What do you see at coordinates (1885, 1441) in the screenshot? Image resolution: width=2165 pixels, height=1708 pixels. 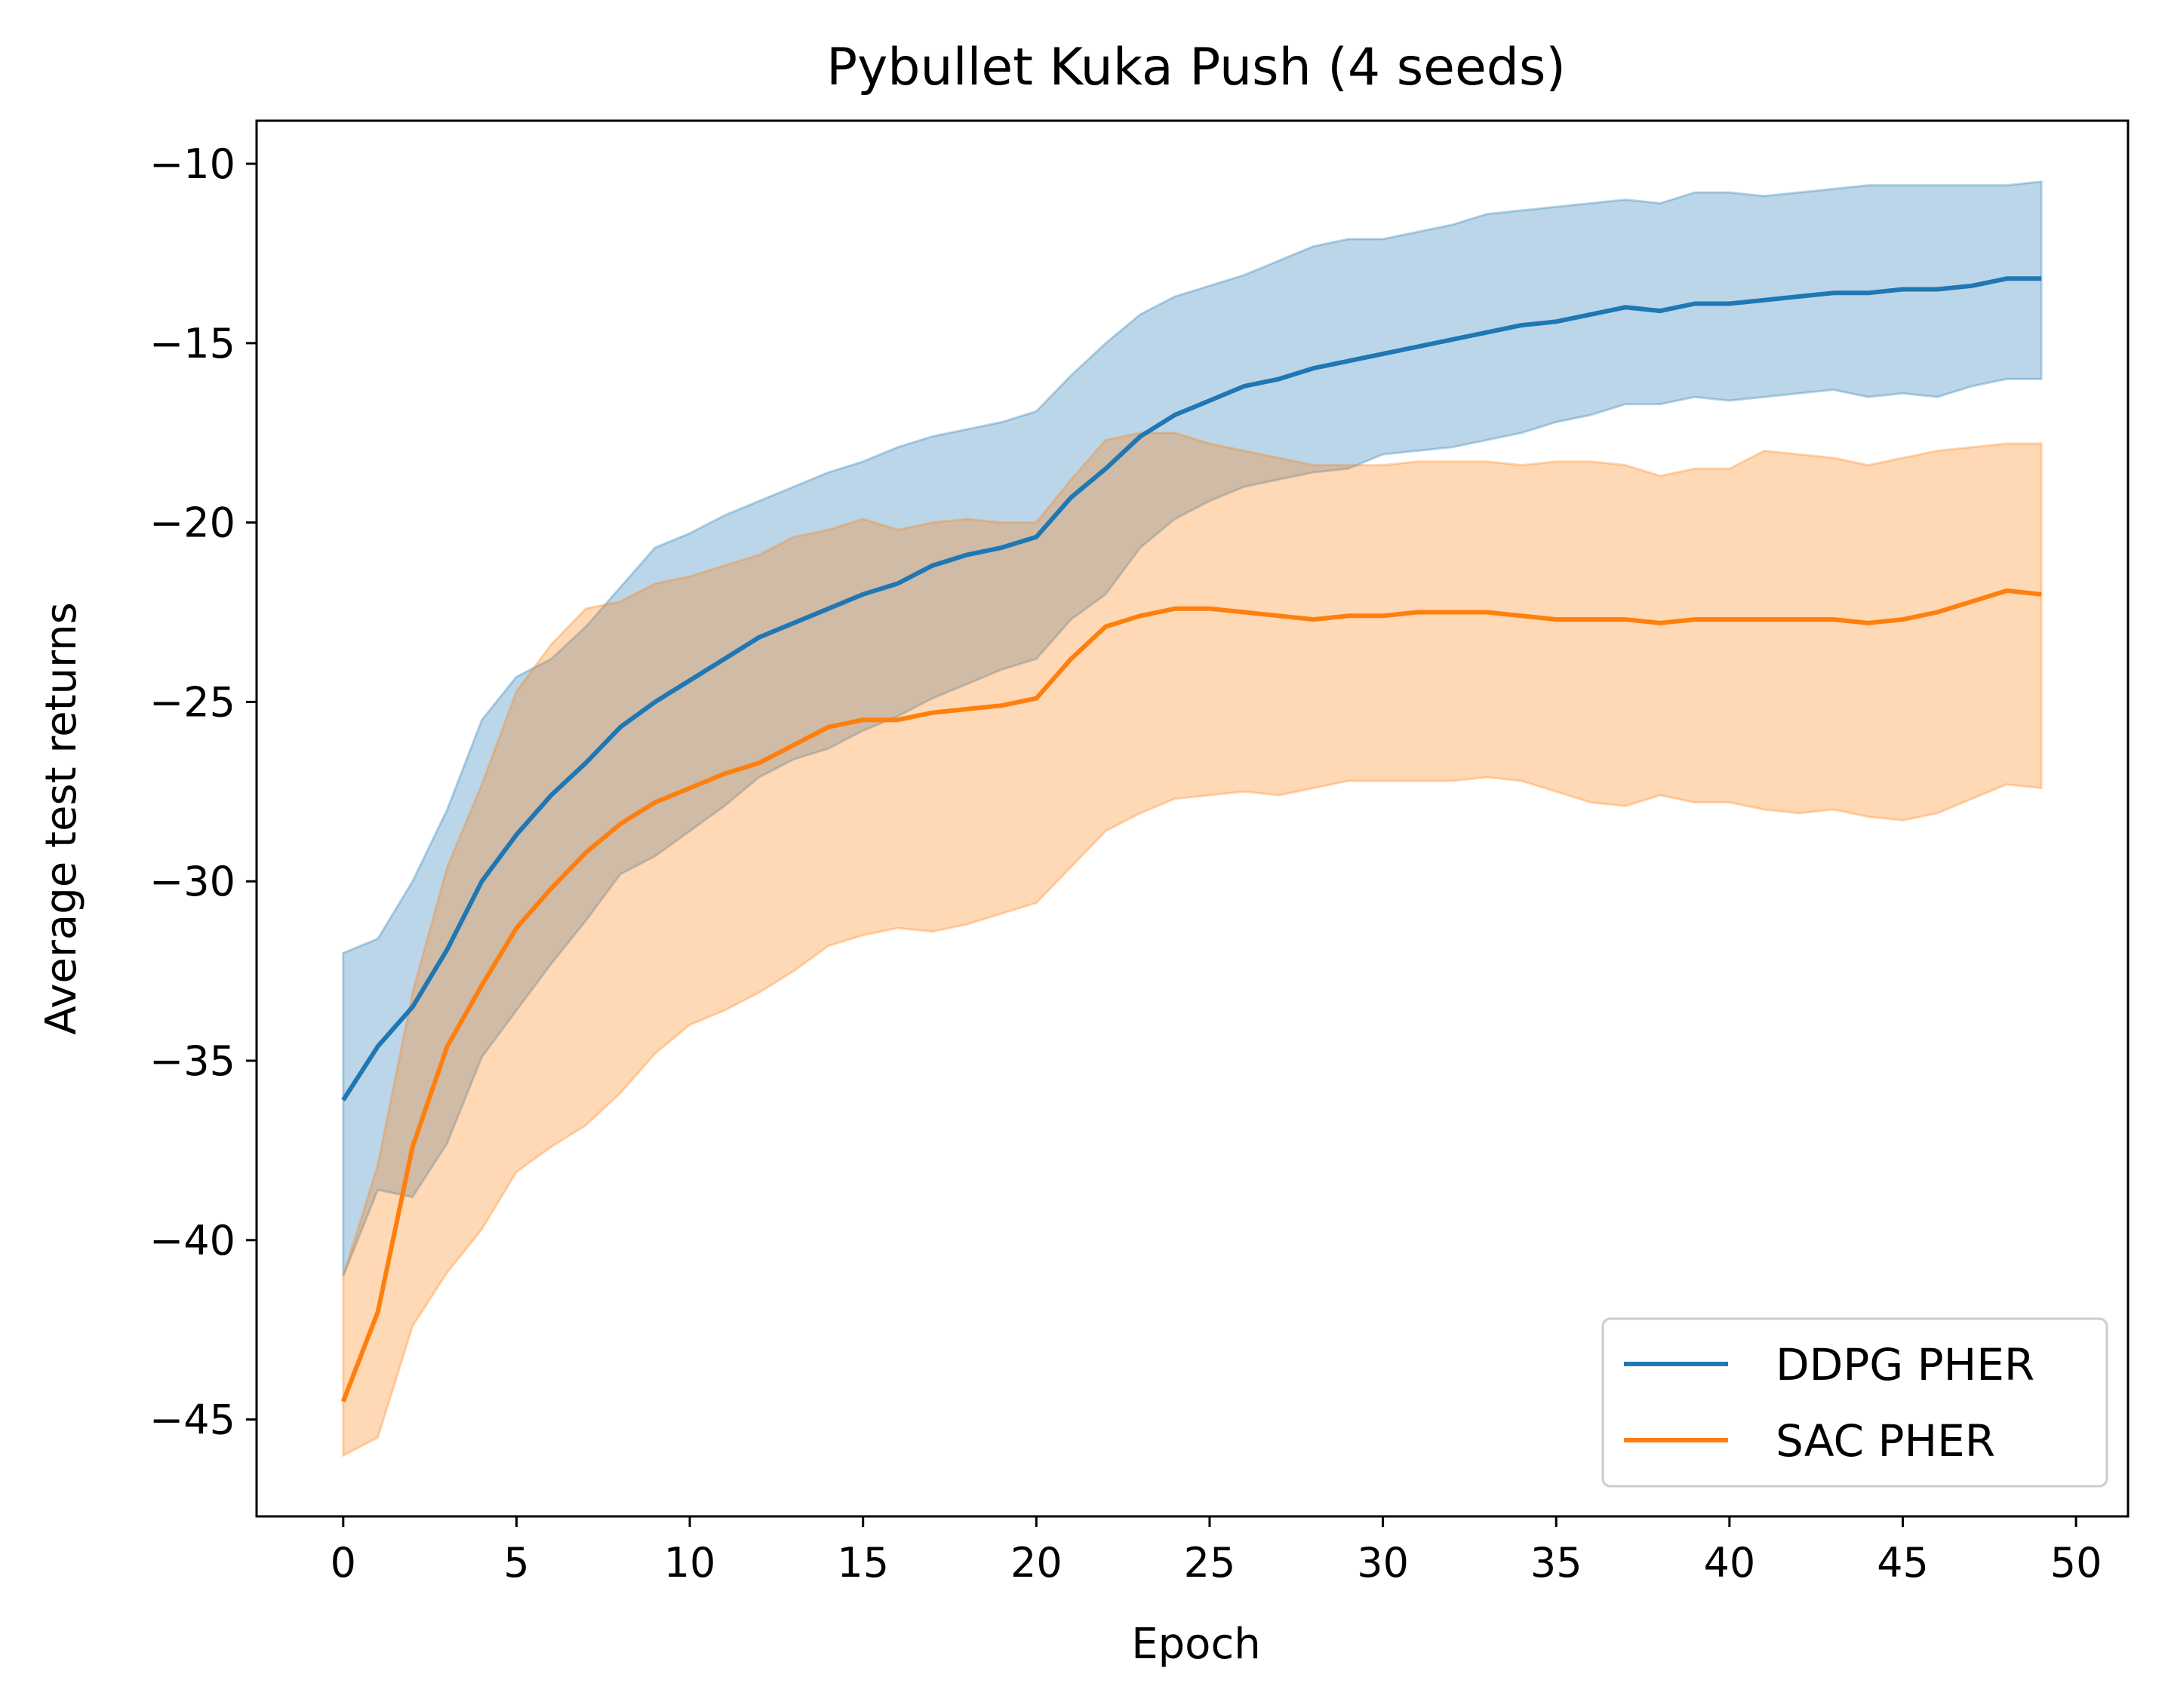 I see `sac-pher-legend-label: SAC PHER` at bounding box center [1885, 1441].